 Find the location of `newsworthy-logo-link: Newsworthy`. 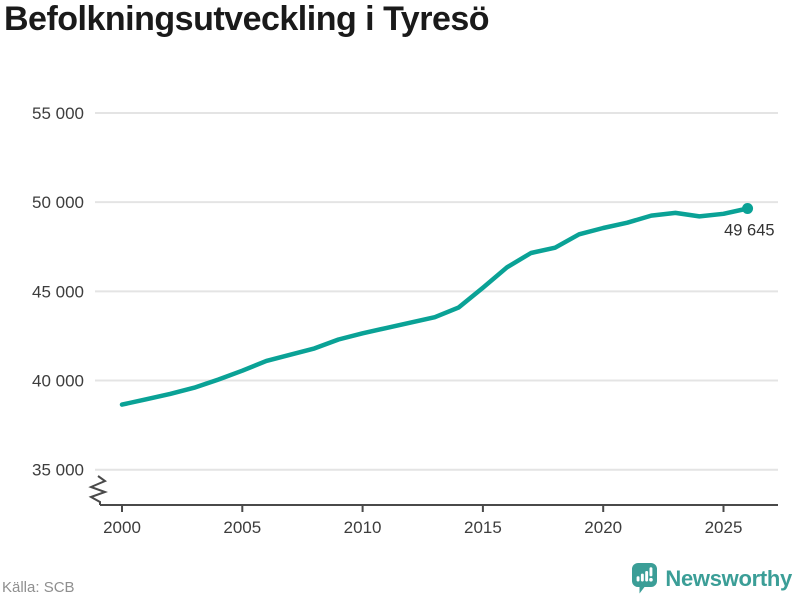

newsworthy-logo-link: Newsworthy is located at coordinates (712, 578).